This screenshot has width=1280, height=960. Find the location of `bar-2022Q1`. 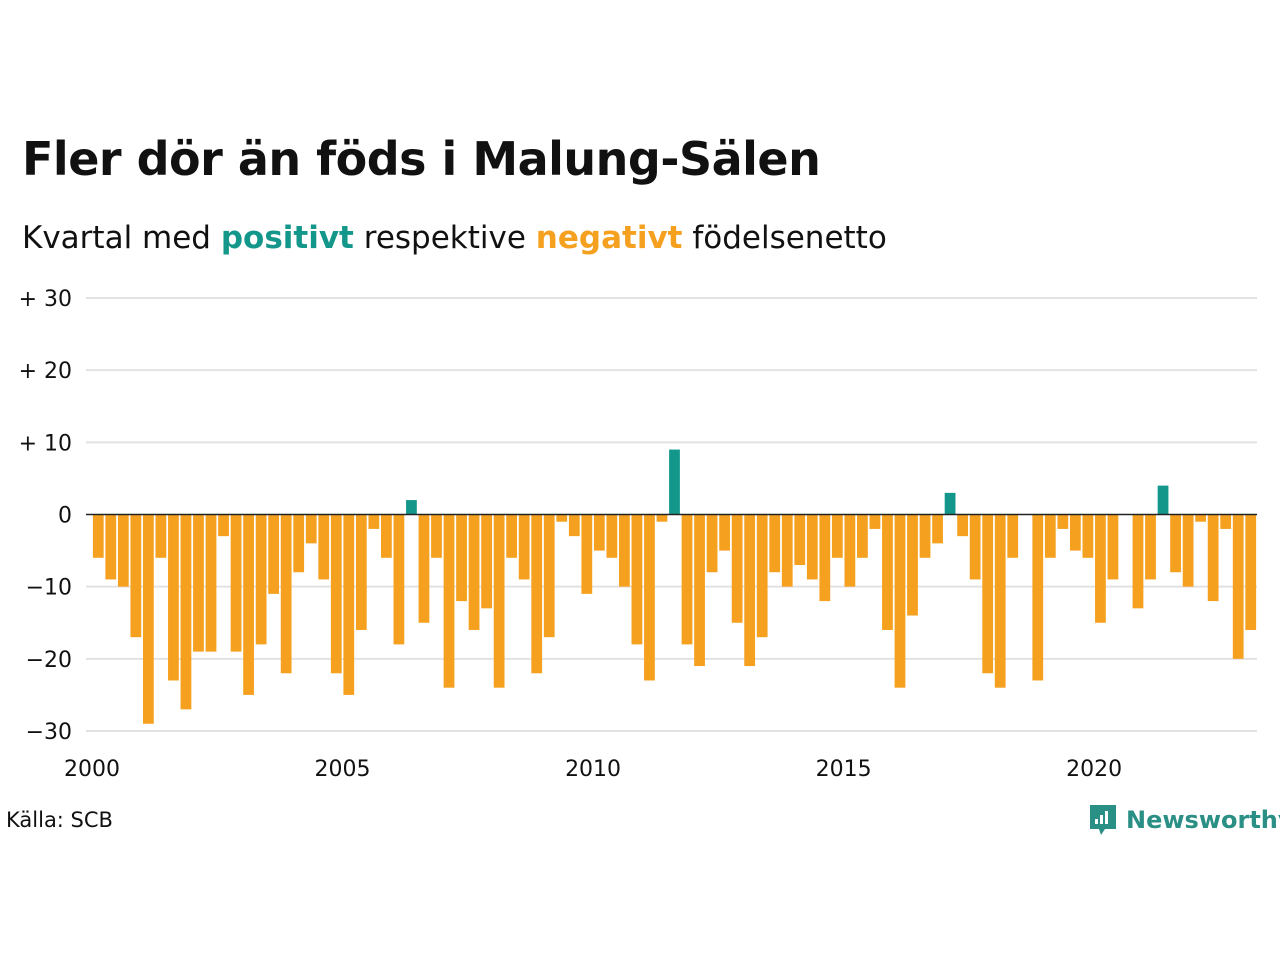

bar-2022Q1 is located at coordinates (1201, 518).